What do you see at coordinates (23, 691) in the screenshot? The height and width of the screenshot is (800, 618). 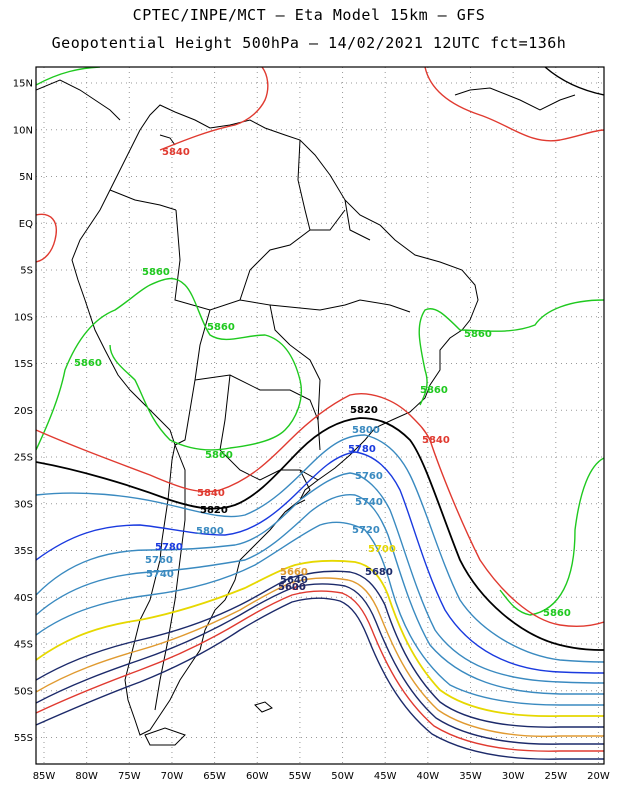 I see `lat-tick-label: 50S` at bounding box center [23, 691].